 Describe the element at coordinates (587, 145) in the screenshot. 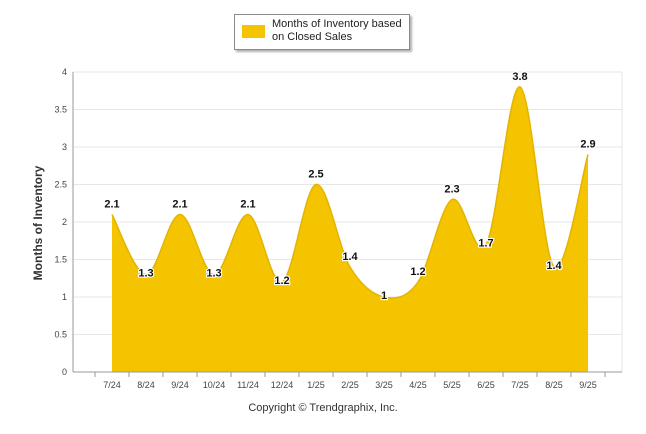

I see `data-label: 2.9` at that location.